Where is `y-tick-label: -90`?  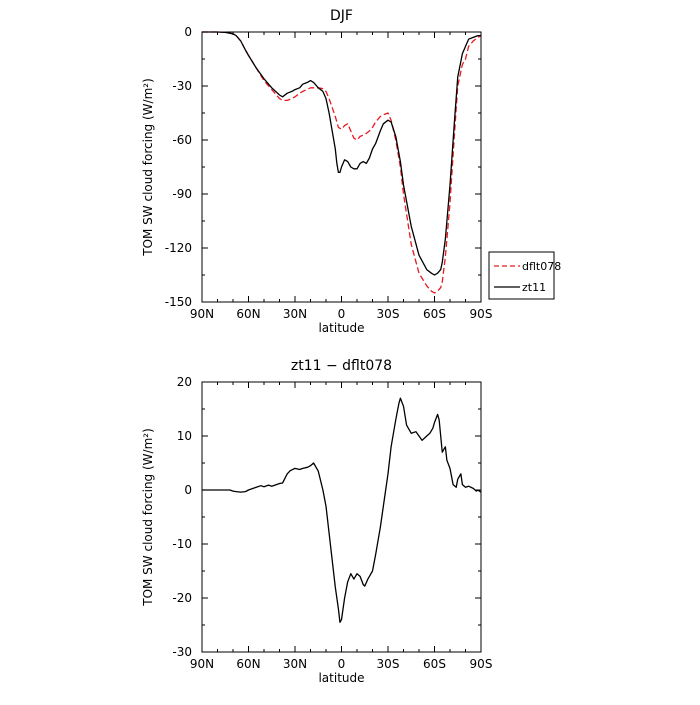 y-tick-label: -90 is located at coordinates (182, 194).